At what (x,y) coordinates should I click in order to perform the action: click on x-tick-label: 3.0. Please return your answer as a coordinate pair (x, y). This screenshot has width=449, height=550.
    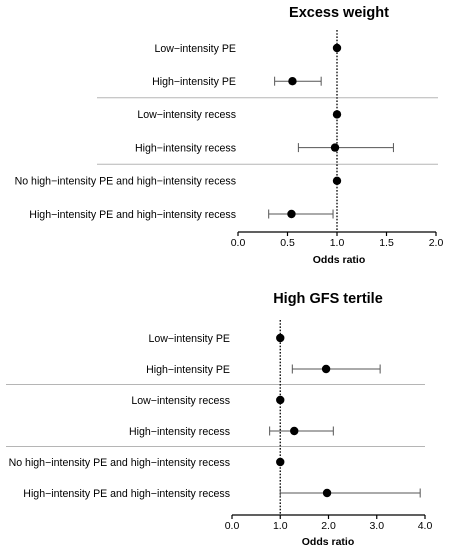
    Looking at the image, I should click on (376, 526).